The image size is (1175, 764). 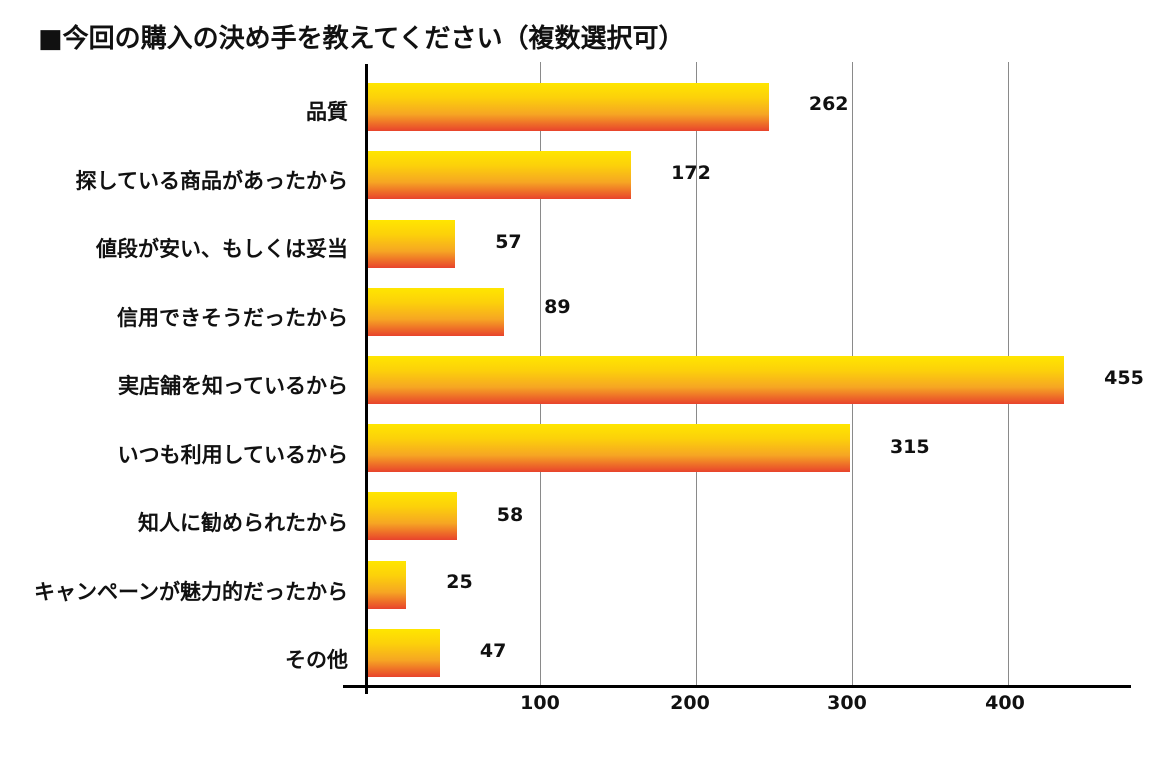 I want to click on category-label: 実店舗を知っているから, so click(x=233, y=386).